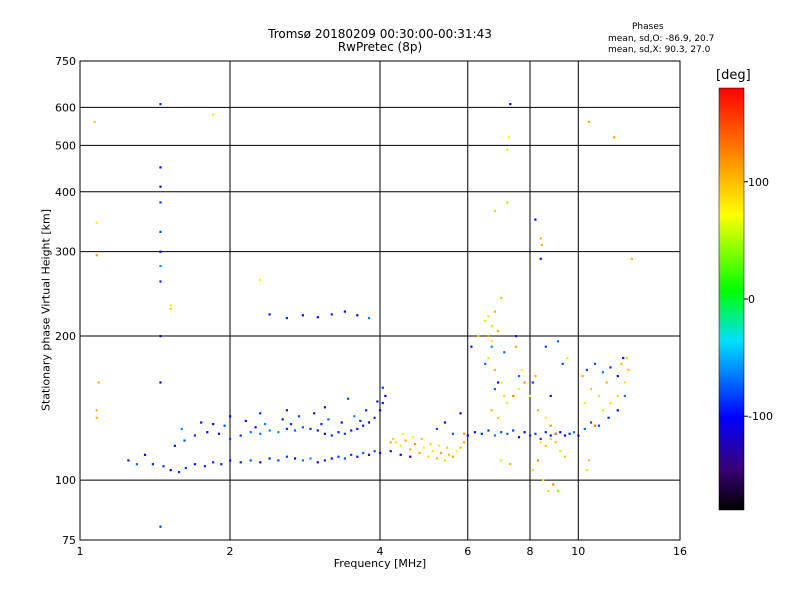 The width and height of the screenshot is (800, 600). Describe the element at coordinates (380, 551) in the screenshot. I see `x-tick-label: 4` at that location.